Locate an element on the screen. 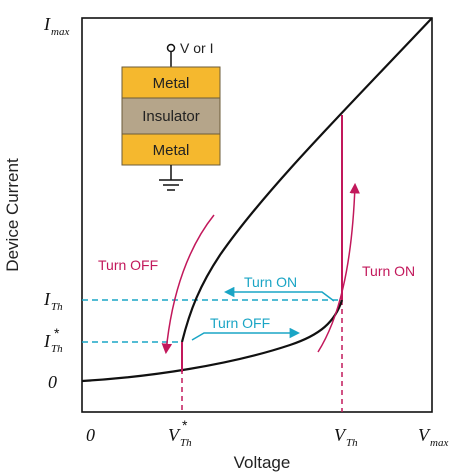 The image size is (474, 474). insulating-state-curve is located at coordinates (212, 341).